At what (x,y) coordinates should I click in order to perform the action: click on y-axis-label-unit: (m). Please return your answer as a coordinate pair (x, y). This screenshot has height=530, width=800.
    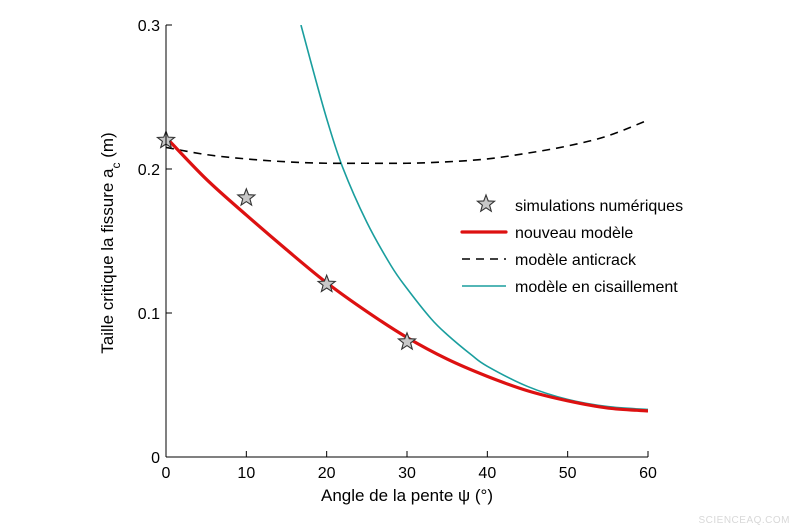
    Looking at the image, I should click on (107, 147).